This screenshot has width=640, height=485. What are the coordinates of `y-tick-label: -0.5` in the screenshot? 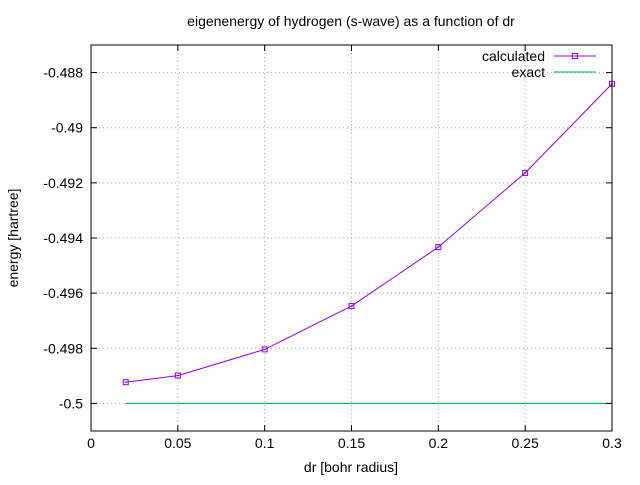 It's located at (71, 403).